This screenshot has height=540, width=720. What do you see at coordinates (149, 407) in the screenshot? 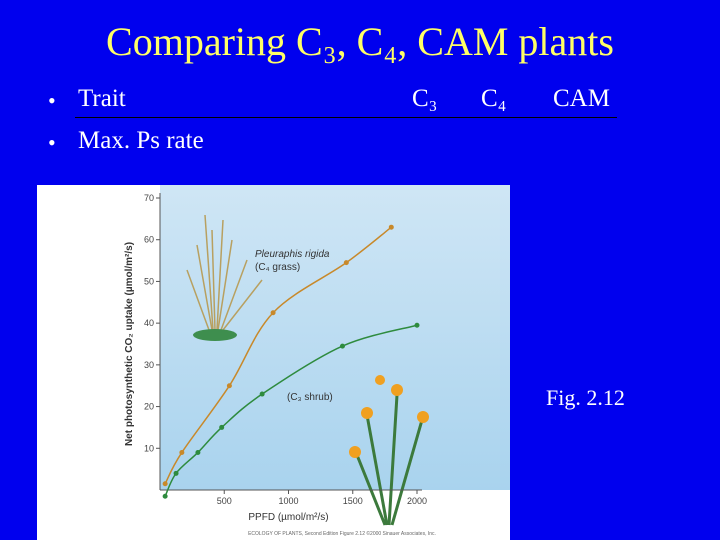
I see `y-tick-label: 20` at bounding box center [149, 407].